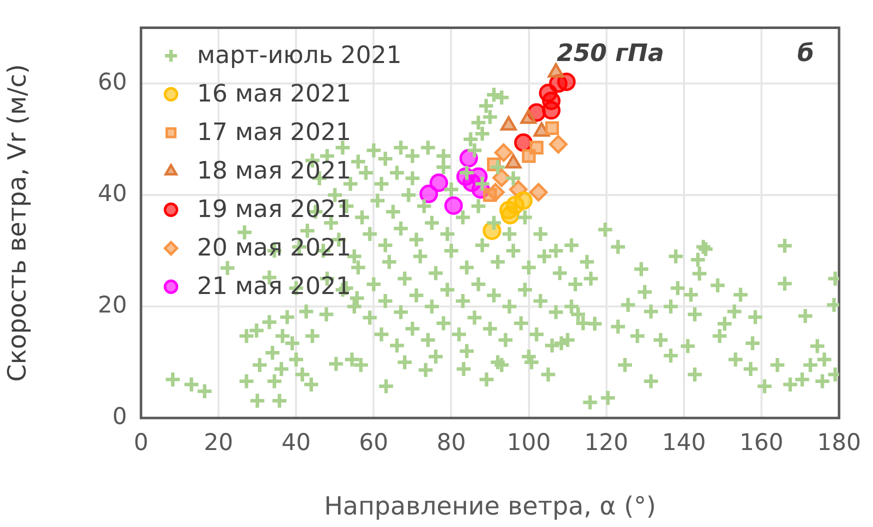 This screenshot has width=873, height=527. Describe the element at coordinates (610, 53) in the screenshot. I see `annotation: 250 гПа` at that location.